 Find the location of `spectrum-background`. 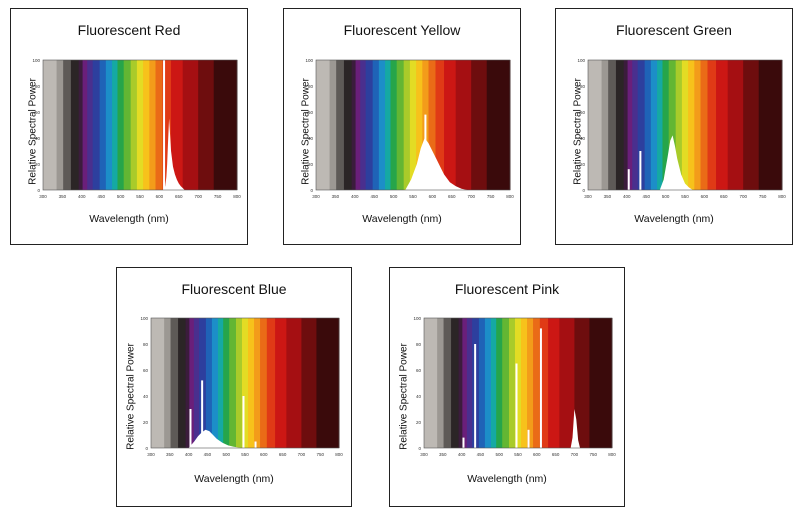

spectrum-background is located at coordinates (685, 125).